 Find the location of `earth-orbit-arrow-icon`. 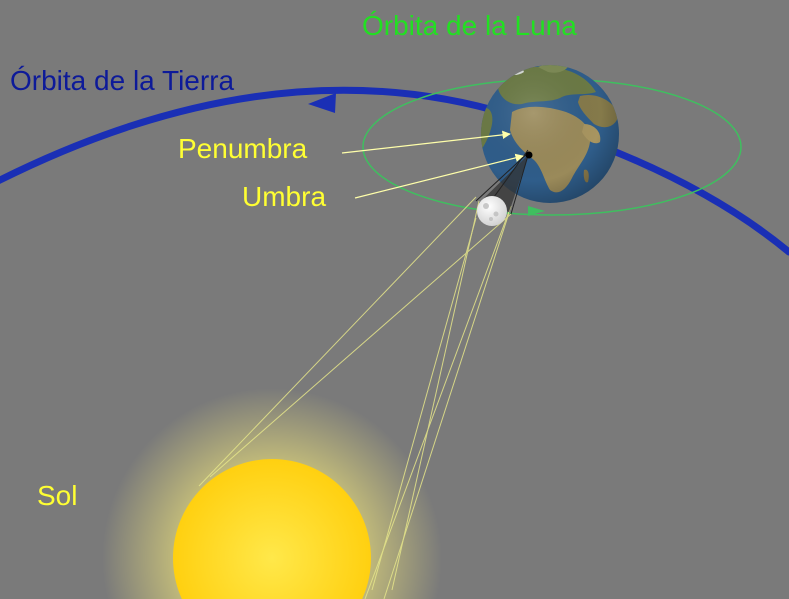

earth-orbit-arrow-icon is located at coordinates (322, 103).